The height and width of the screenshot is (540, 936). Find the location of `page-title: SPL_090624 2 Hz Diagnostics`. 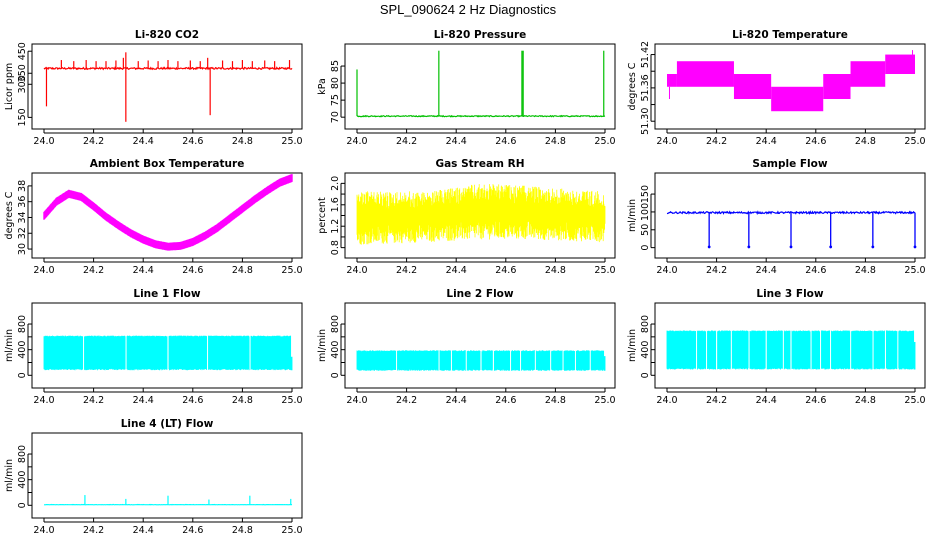

page-title: SPL_090624 2 Hz Diagnostics is located at coordinates (468, 9).